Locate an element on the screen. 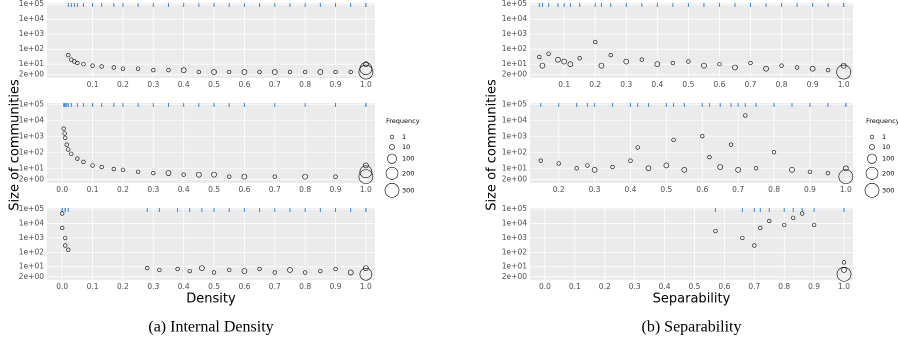 The width and height of the screenshot is (898, 349). legend-label: 1 is located at coordinates (884, 137).